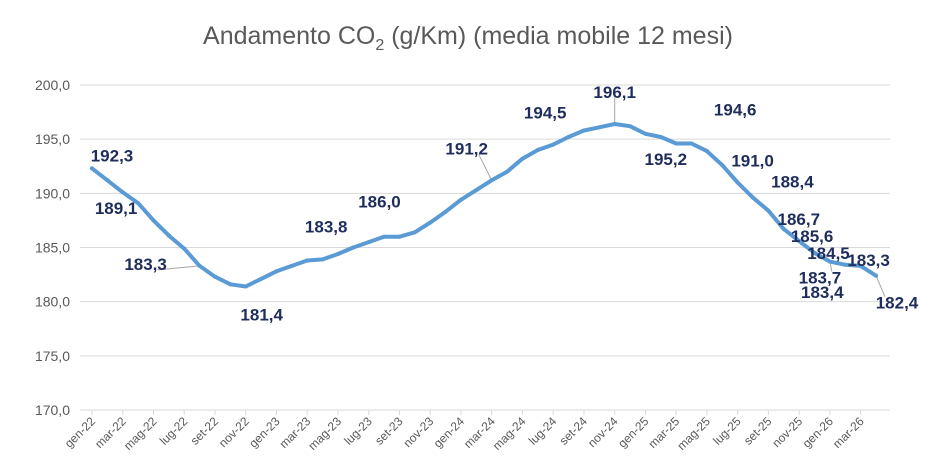 This screenshot has width=937, height=473. What do you see at coordinates (545, 113) in the screenshot?
I see `data-label: 194,5` at bounding box center [545, 113].